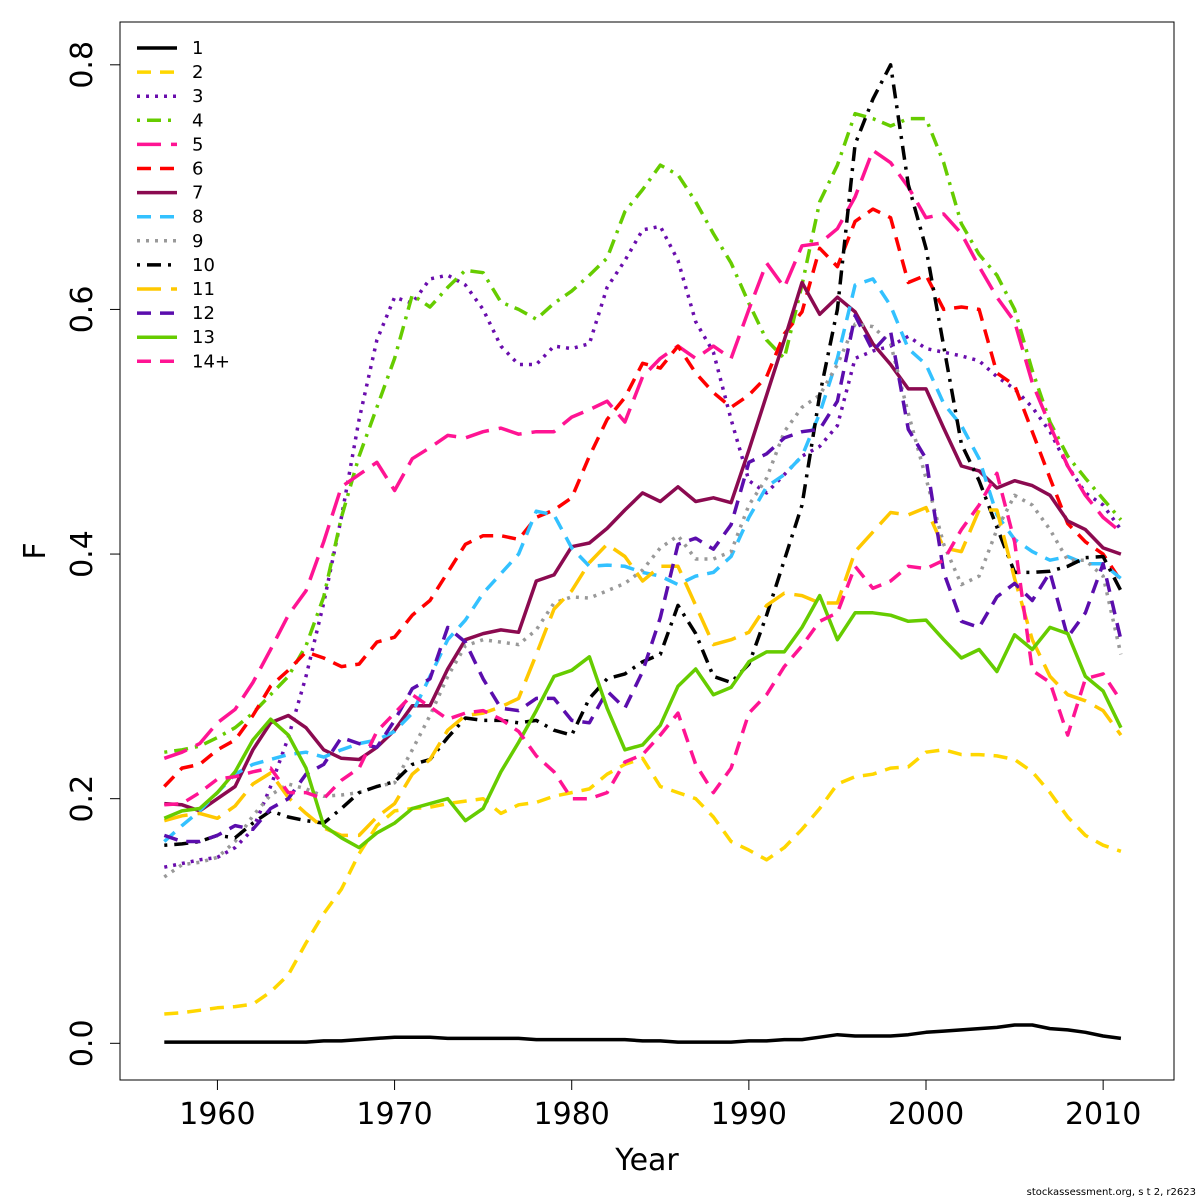 The image size is (1200, 1200). I want to click on legend-label-10: 10, so click(203, 265).